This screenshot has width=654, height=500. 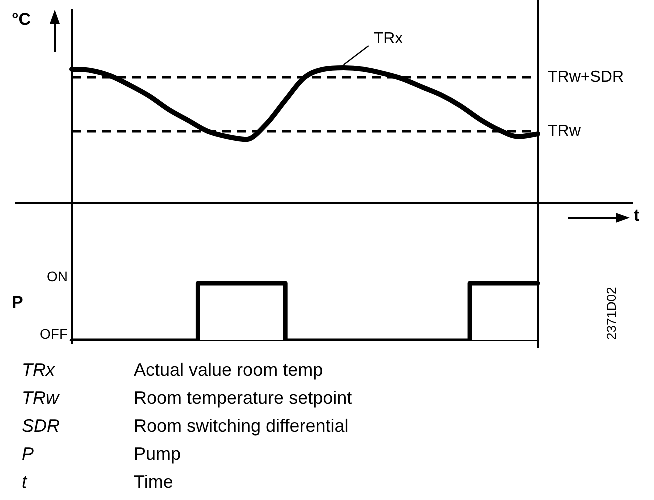 What do you see at coordinates (173, 370) in the screenshot?
I see `text: TRx Actual value room temp` at bounding box center [173, 370].